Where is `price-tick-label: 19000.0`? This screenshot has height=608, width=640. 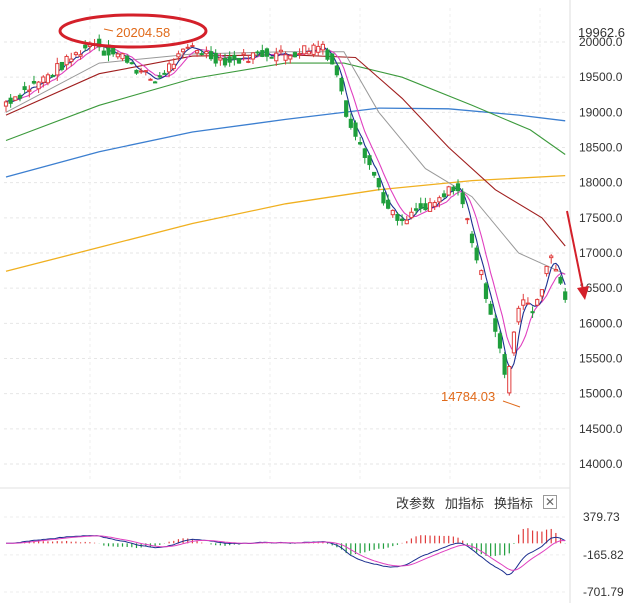
price-tick-label: 19000.0 is located at coordinates (601, 112).